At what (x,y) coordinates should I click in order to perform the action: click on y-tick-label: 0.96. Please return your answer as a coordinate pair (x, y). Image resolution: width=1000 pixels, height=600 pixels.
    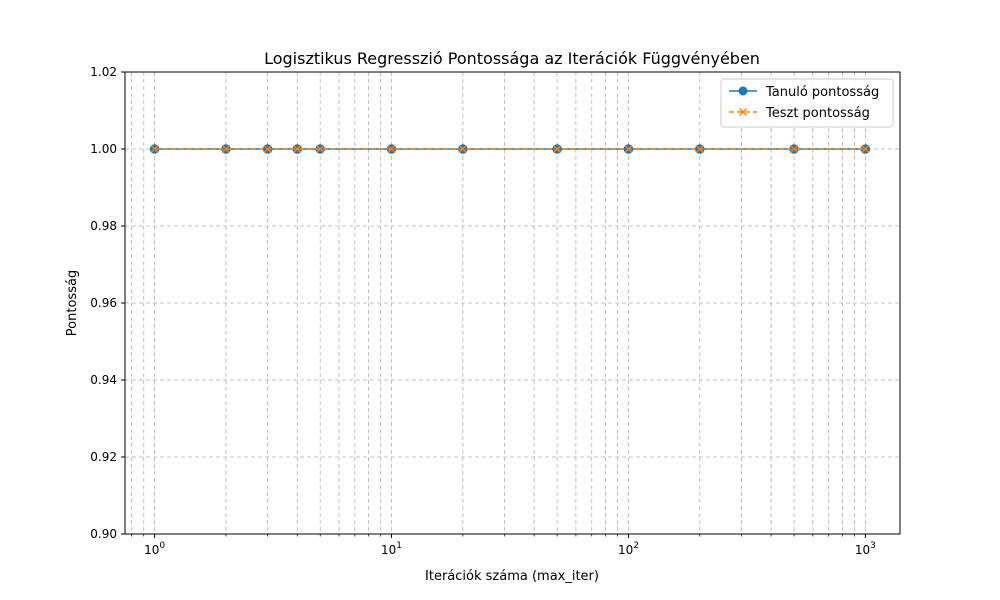
    Looking at the image, I should click on (103, 303).